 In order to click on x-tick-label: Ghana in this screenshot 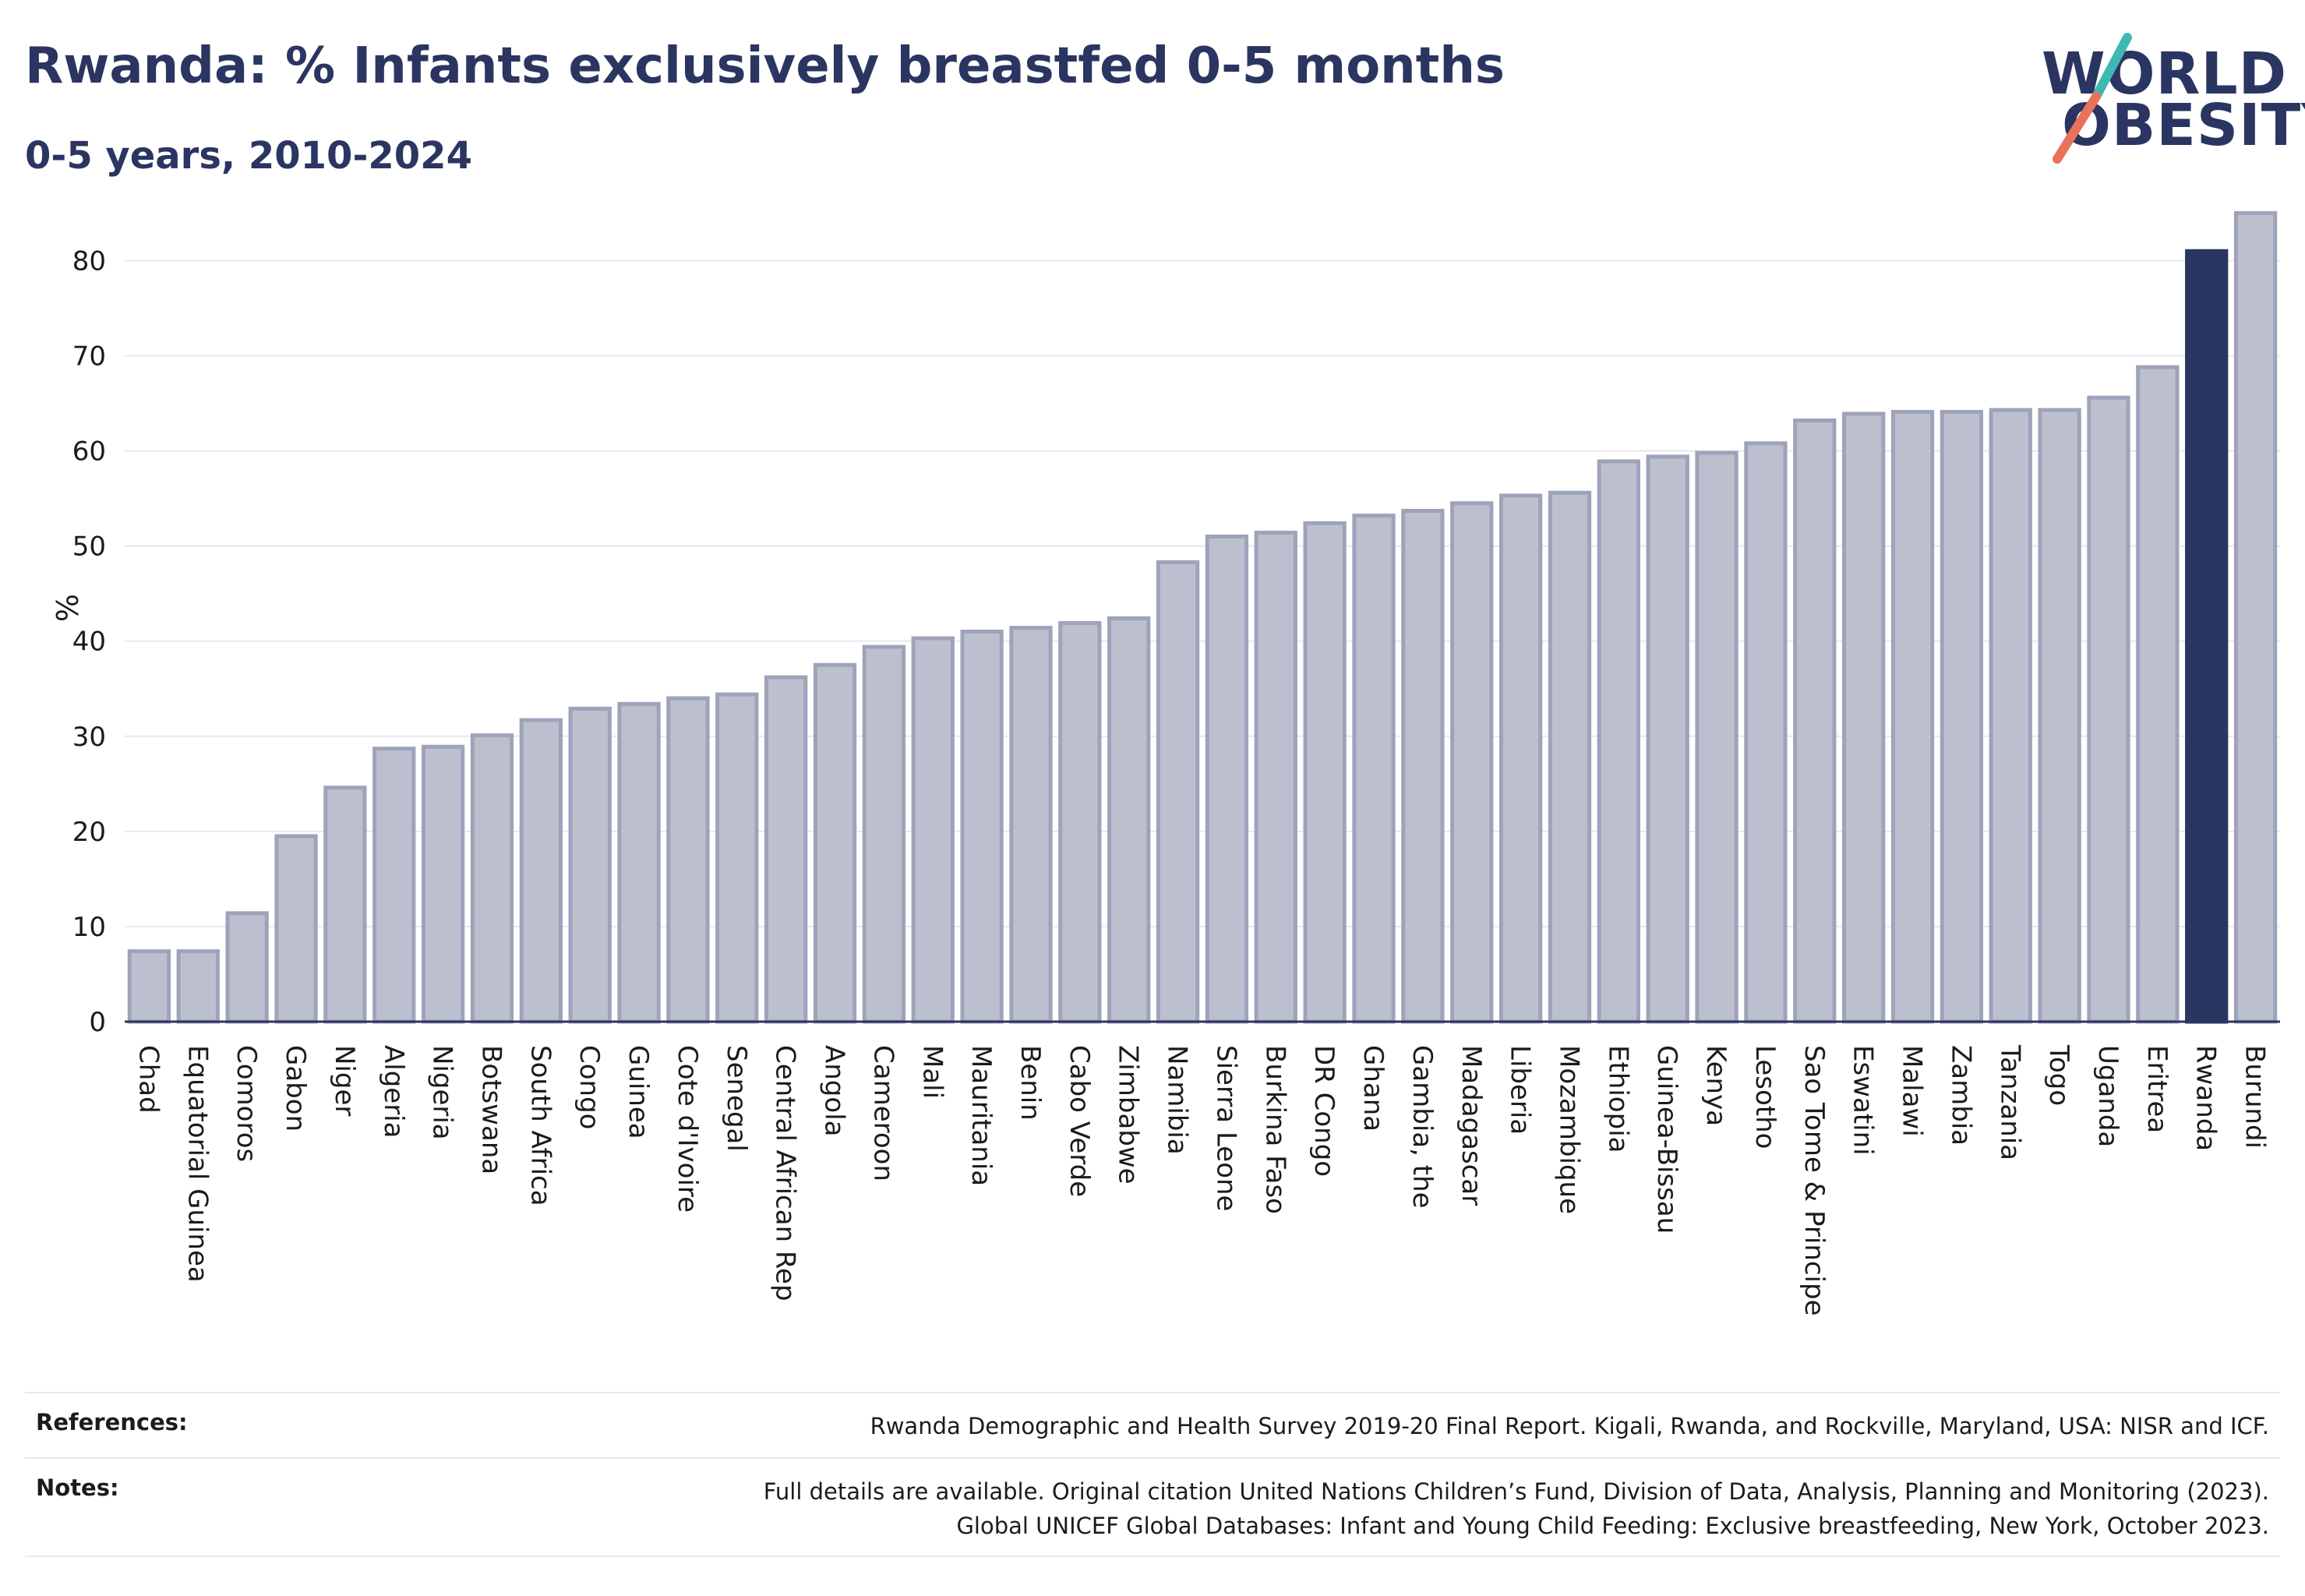, I will do `click(1373, 1088)`.